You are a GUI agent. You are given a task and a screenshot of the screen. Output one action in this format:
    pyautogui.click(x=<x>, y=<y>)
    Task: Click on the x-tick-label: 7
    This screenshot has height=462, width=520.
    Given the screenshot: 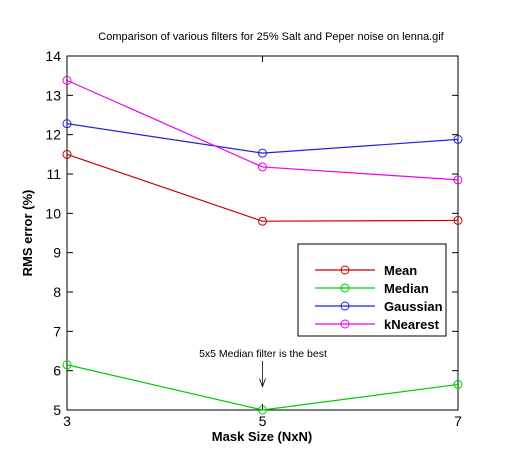 What is the action you would take?
    pyautogui.click(x=458, y=421)
    